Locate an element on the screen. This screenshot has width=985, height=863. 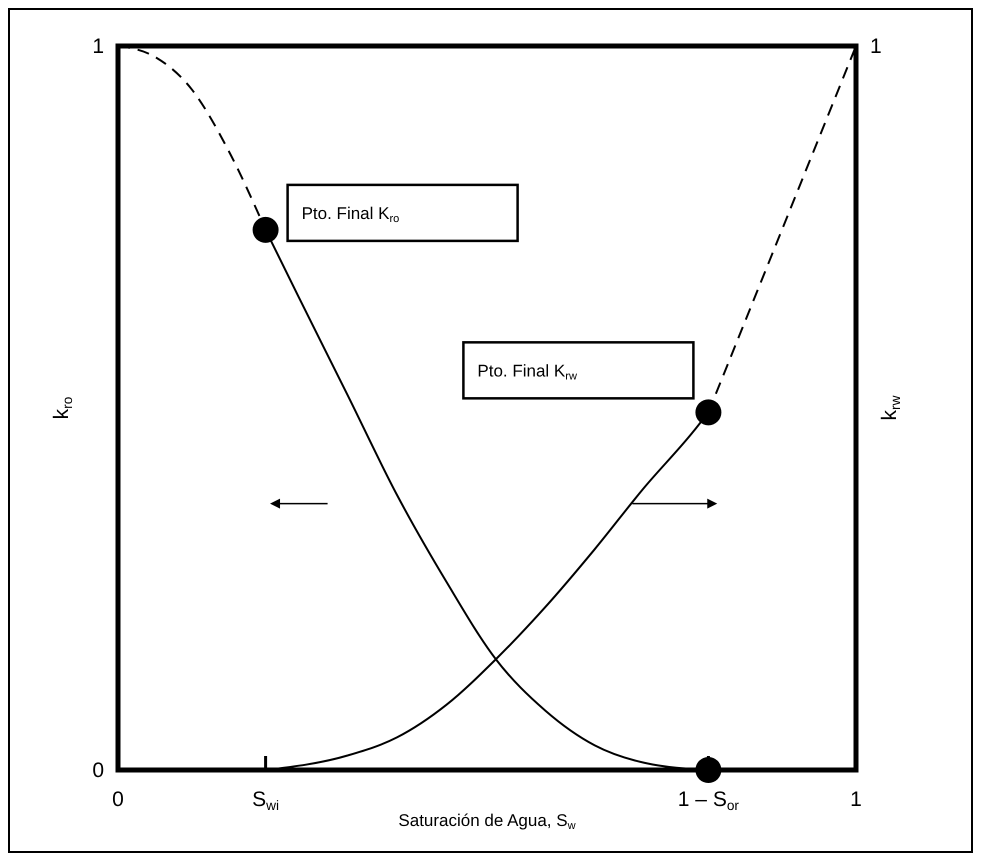
annotation: Pto. Final K$_{ro}$ is located at coordinates (351, 215).